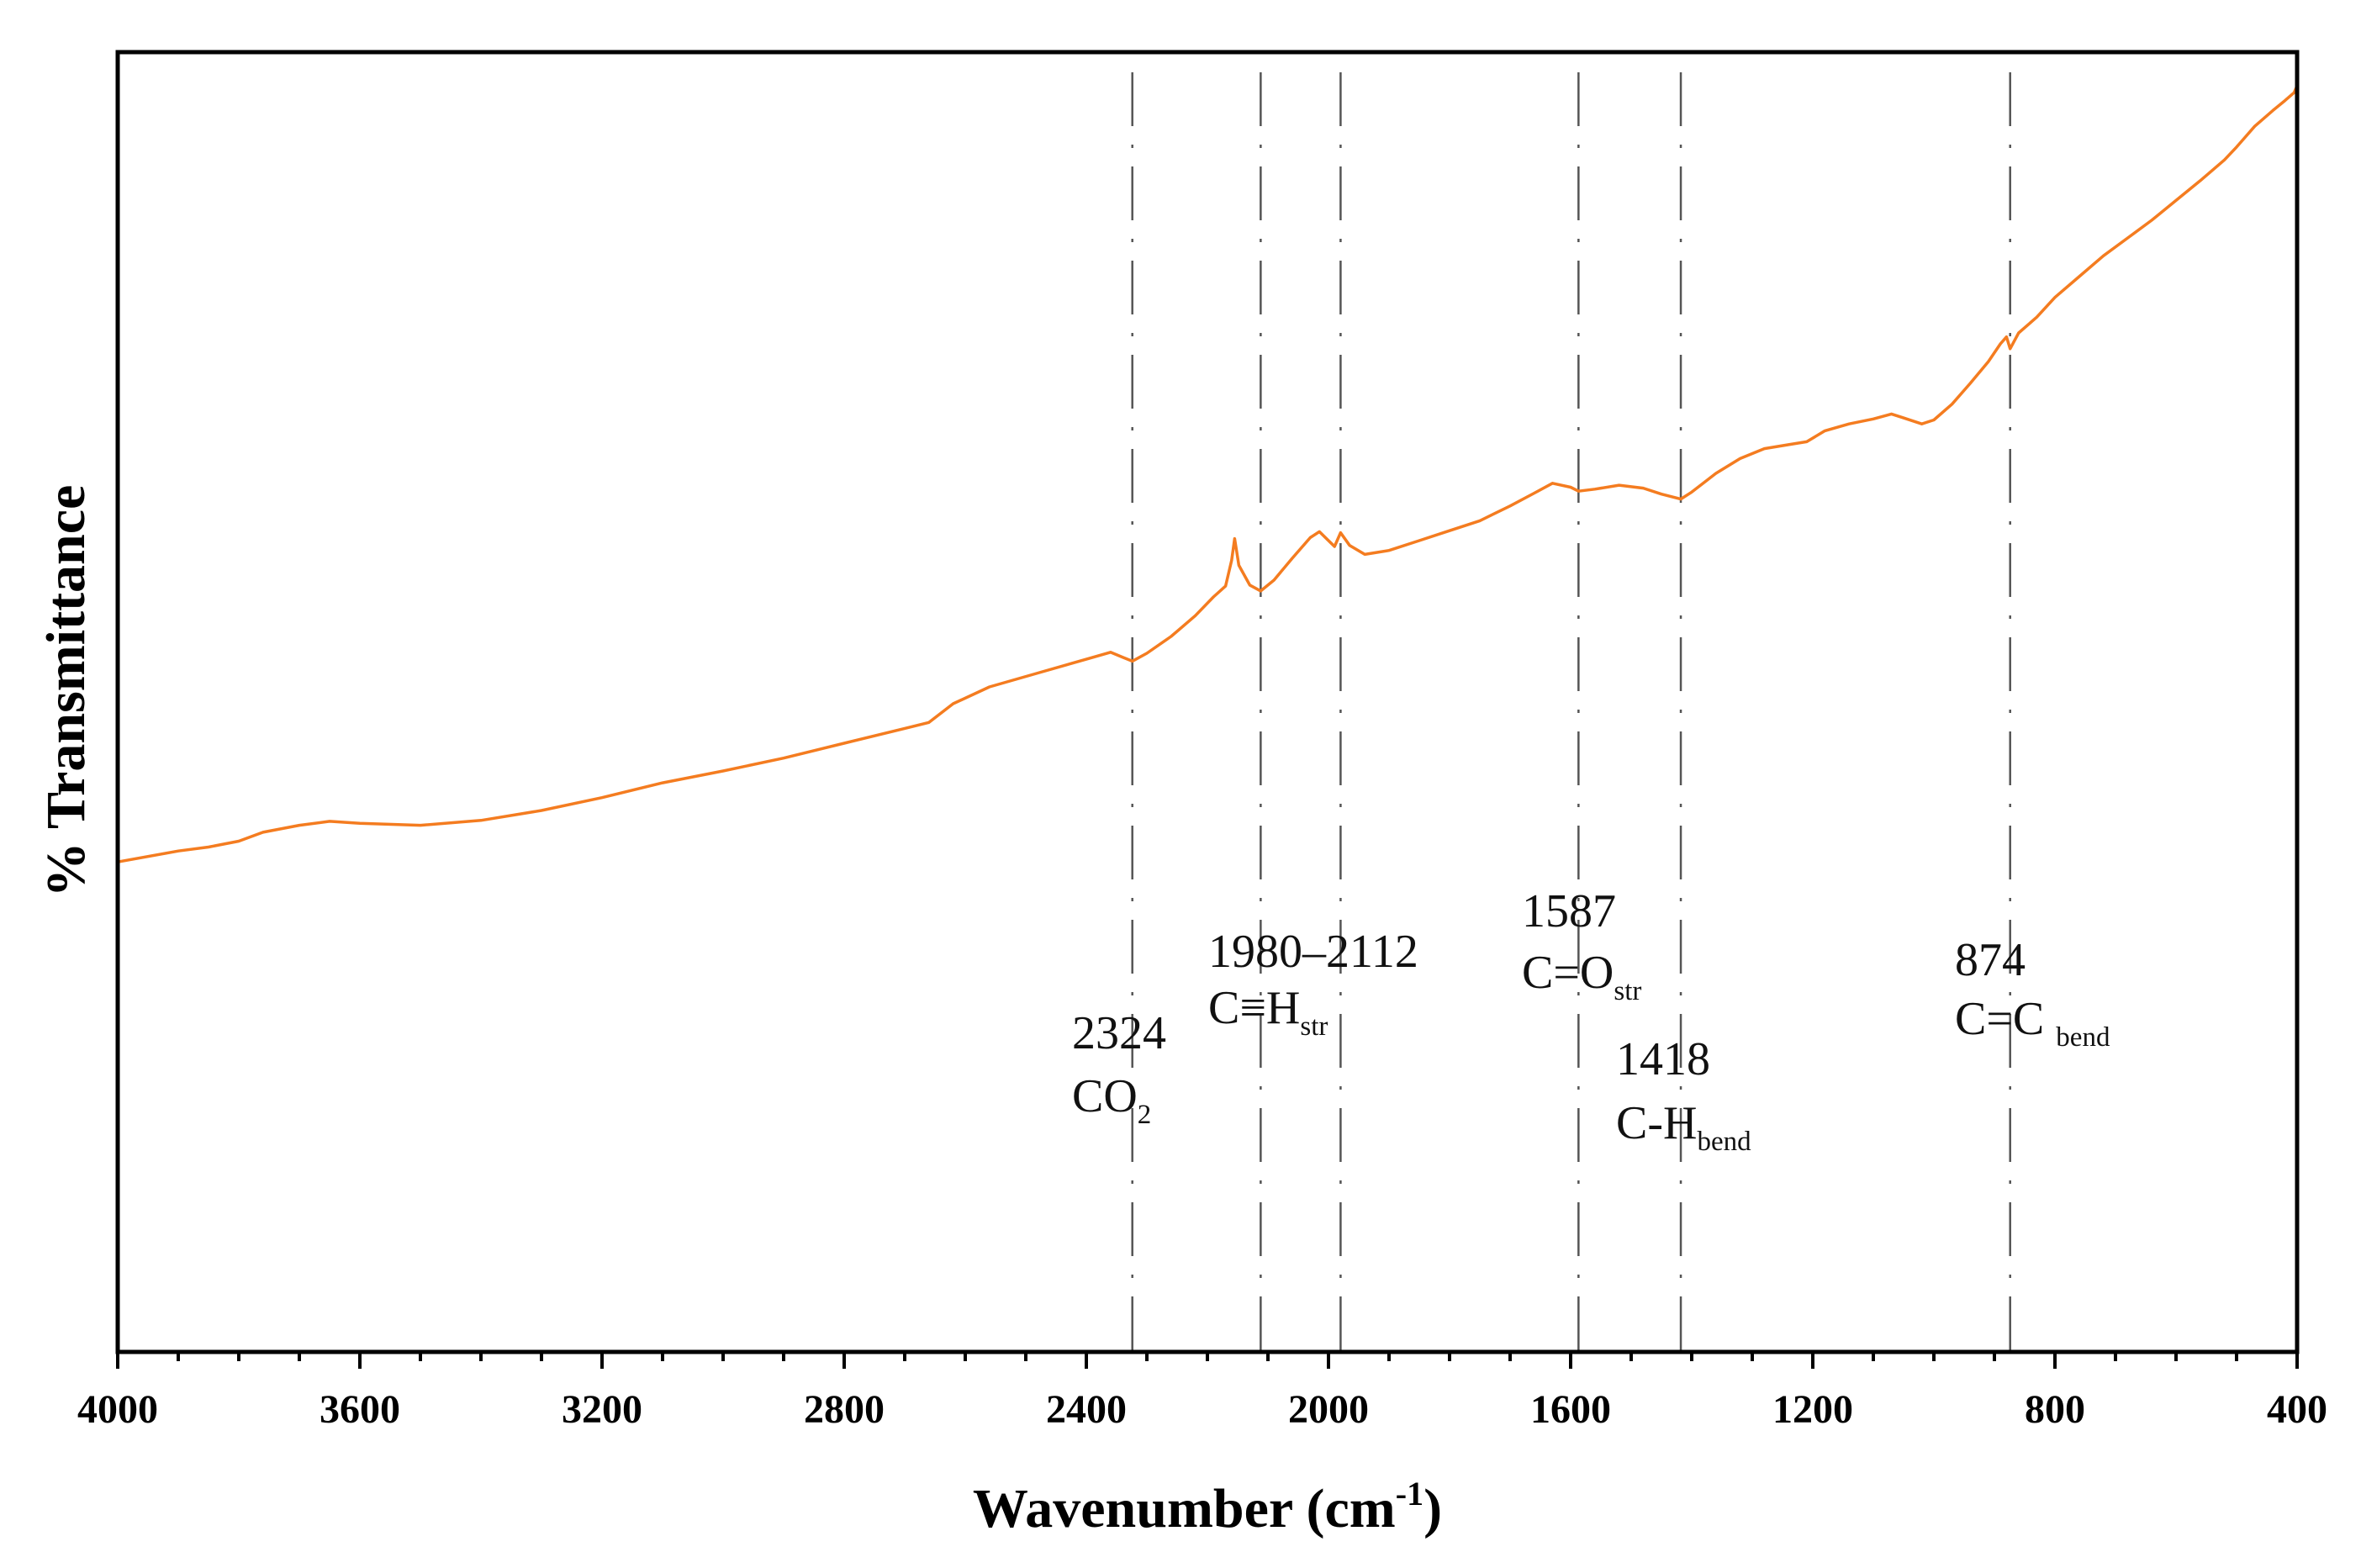 This screenshot has width=2361, height=1568. Describe the element at coordinates (1254, 1008) in the screenshot. I see `peak-assignment-text: C≡H` at that location.